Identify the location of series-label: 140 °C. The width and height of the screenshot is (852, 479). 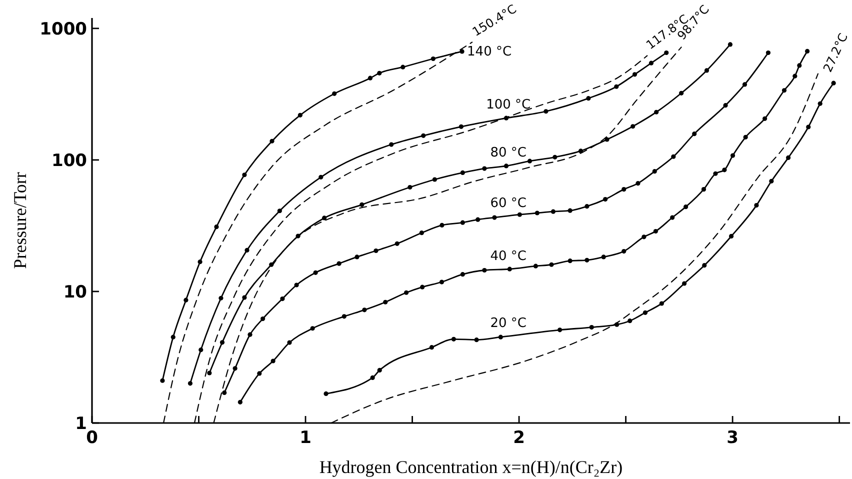
(489, 52).